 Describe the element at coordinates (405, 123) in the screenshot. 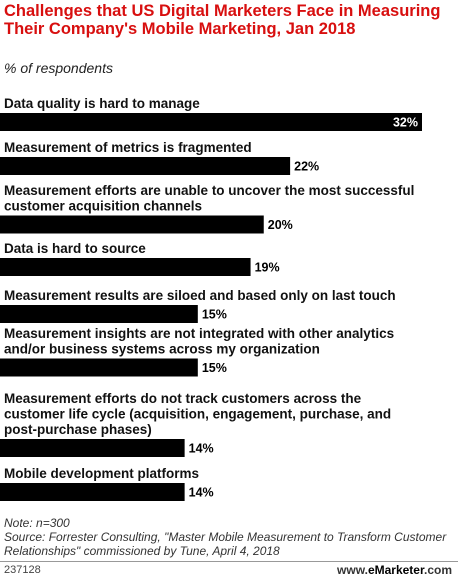

I see `value-label: 32%` at that location.